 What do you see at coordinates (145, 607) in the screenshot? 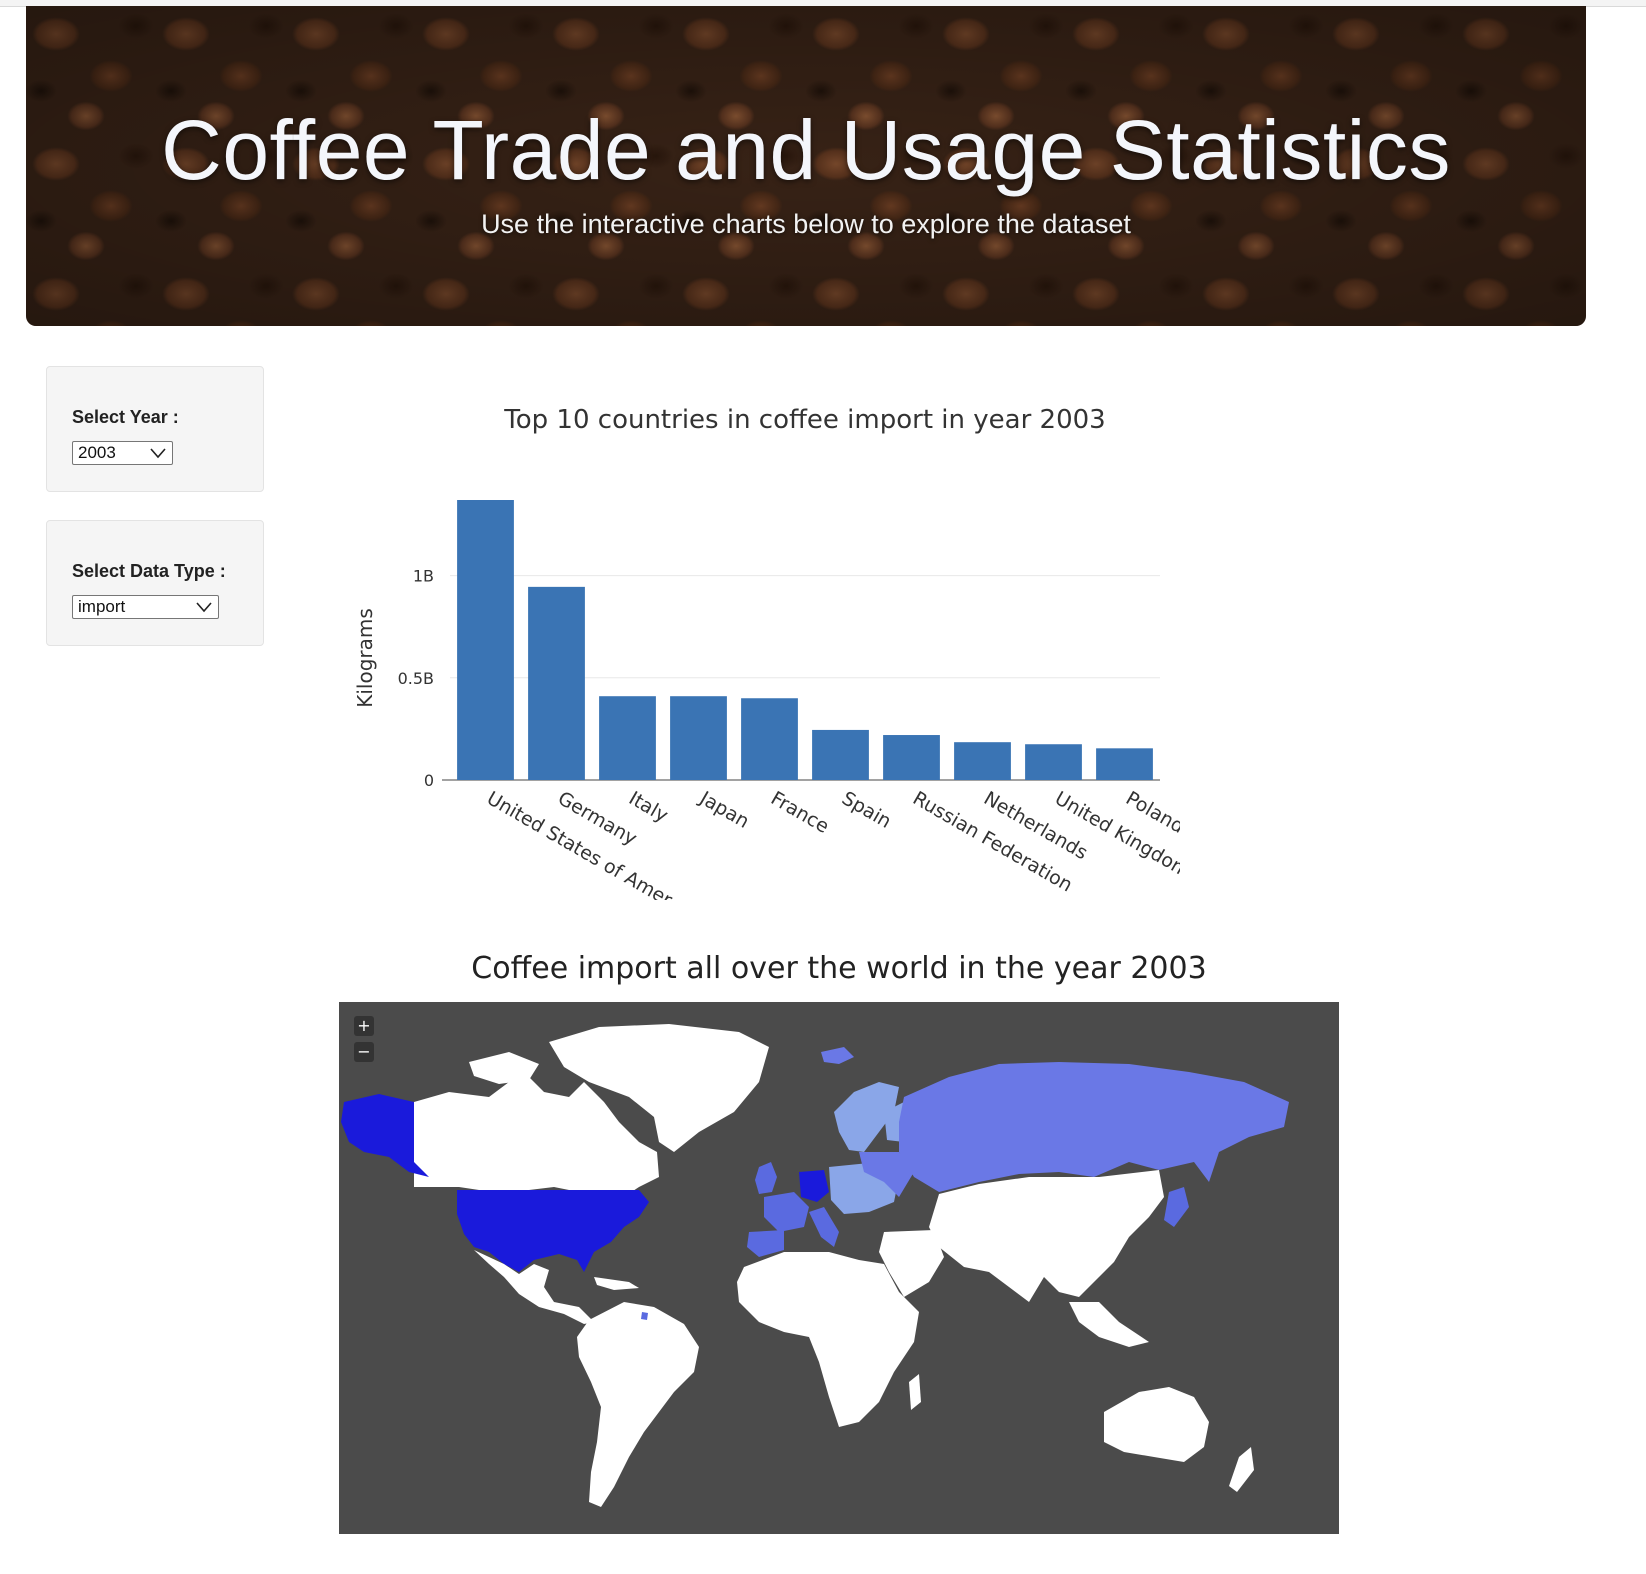
I see `data-type-select: import` at bounding box center [145, 607].